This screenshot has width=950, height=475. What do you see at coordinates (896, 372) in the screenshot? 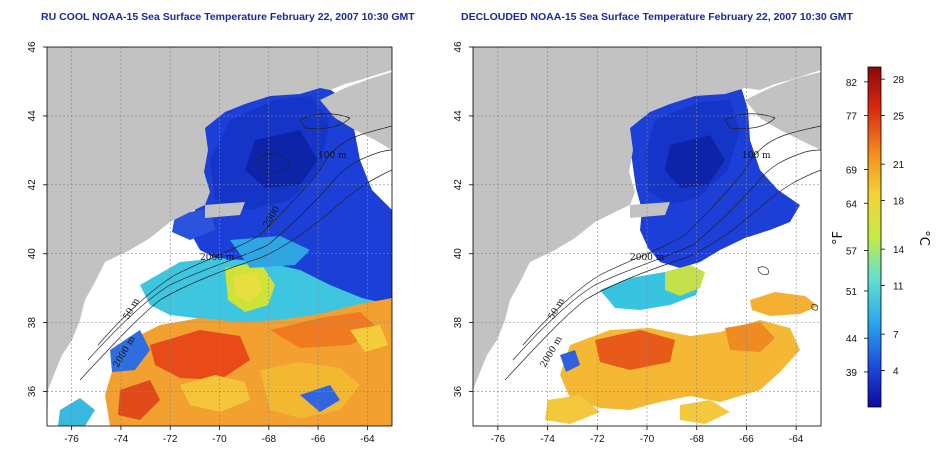
I see `celsius-tick-label: 4` at bounding box center [896, 372].